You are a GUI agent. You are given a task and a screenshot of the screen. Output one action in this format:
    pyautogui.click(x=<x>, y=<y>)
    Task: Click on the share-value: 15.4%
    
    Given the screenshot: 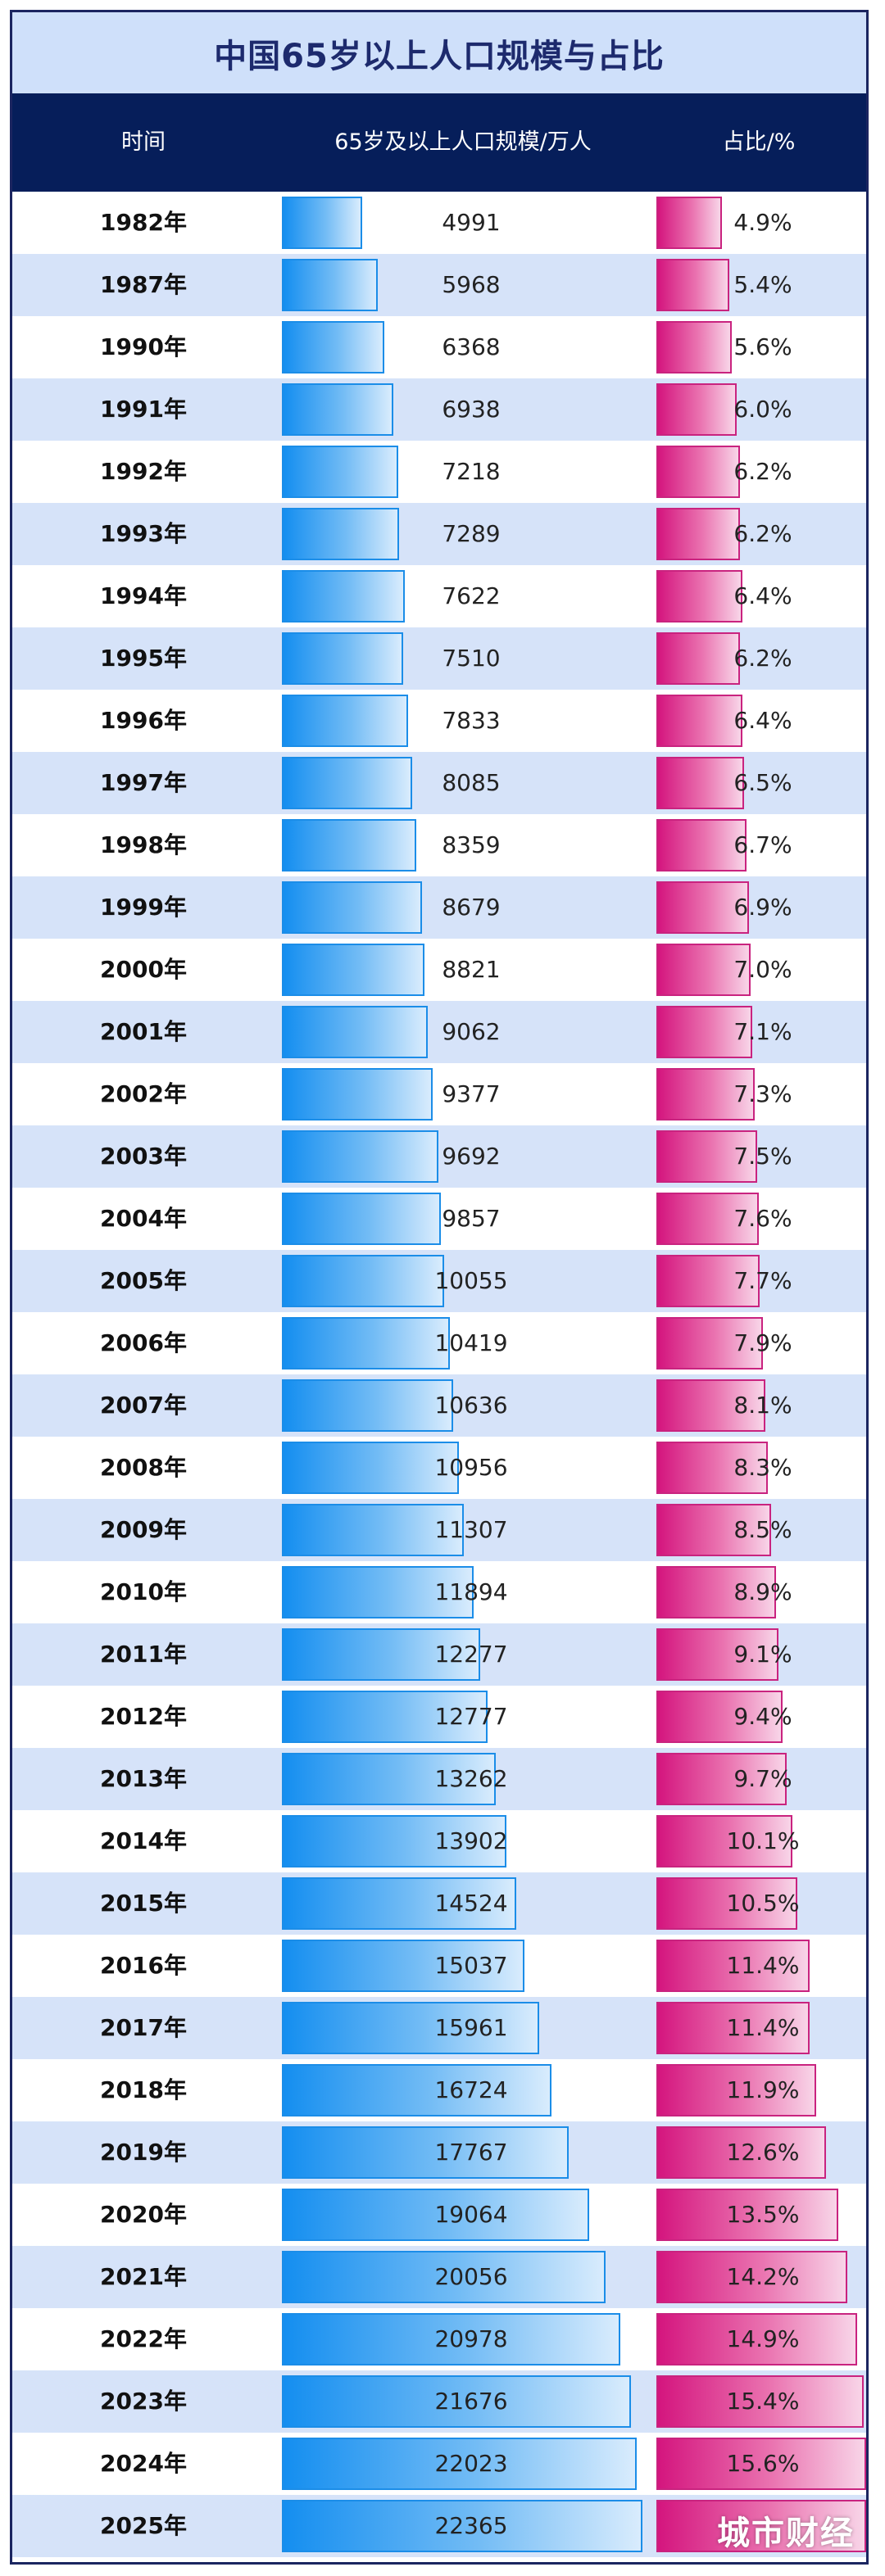 What is the action you would take?
    pyautogui.click(x=763, y=2401)
    